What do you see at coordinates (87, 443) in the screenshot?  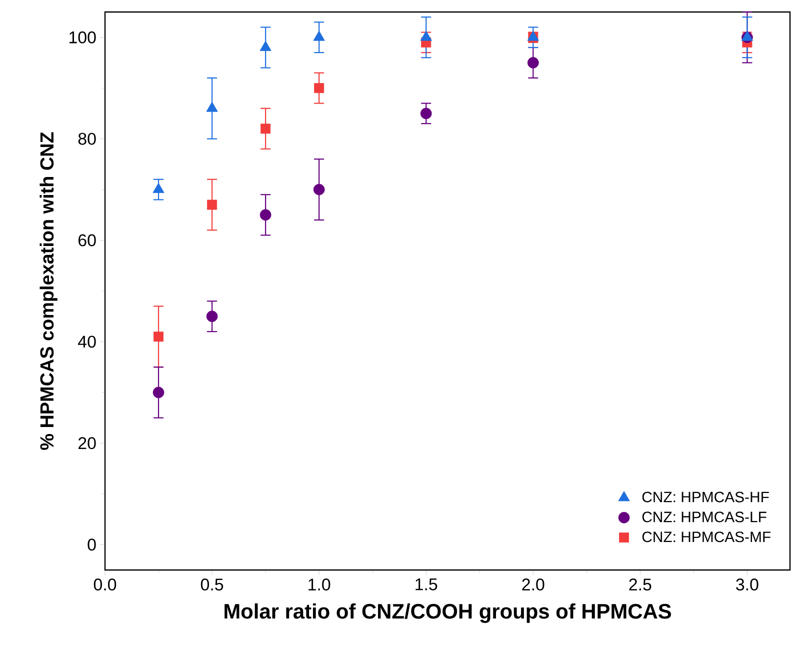 I see `y-tick-label: 20` at bounding box center [87, 443].